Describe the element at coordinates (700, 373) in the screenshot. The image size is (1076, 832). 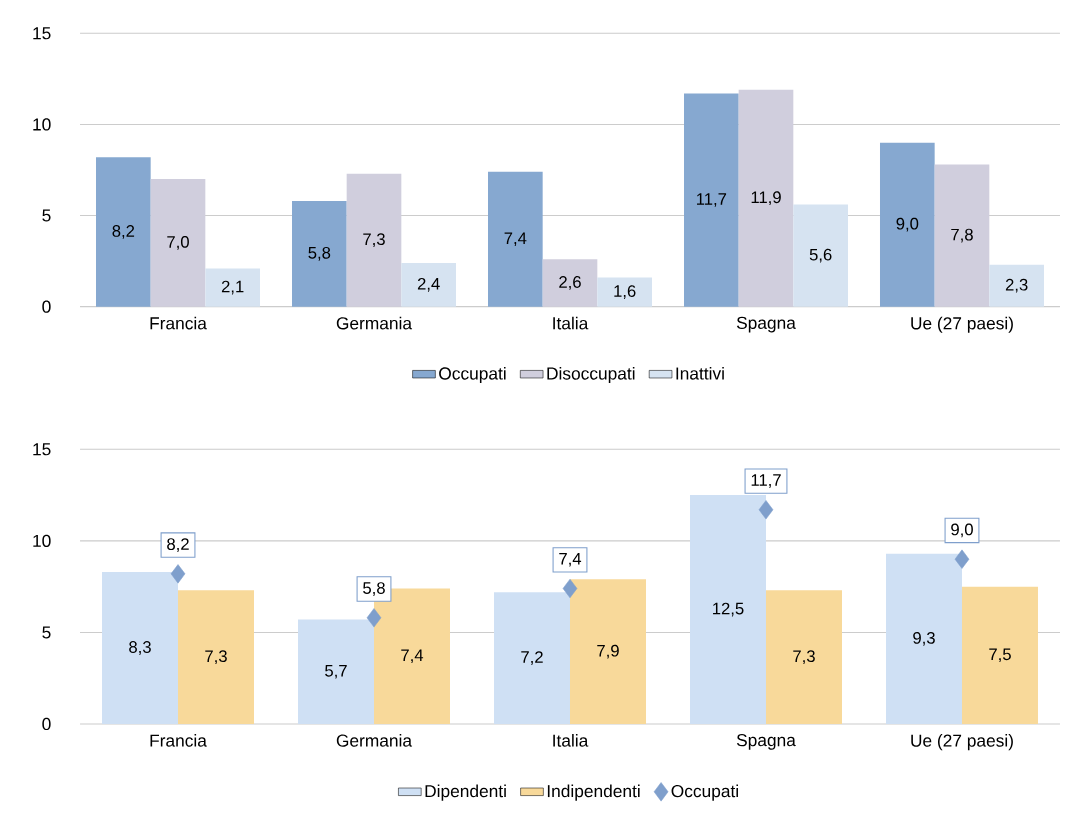
I see `legend-label: Inattivi` at that location.